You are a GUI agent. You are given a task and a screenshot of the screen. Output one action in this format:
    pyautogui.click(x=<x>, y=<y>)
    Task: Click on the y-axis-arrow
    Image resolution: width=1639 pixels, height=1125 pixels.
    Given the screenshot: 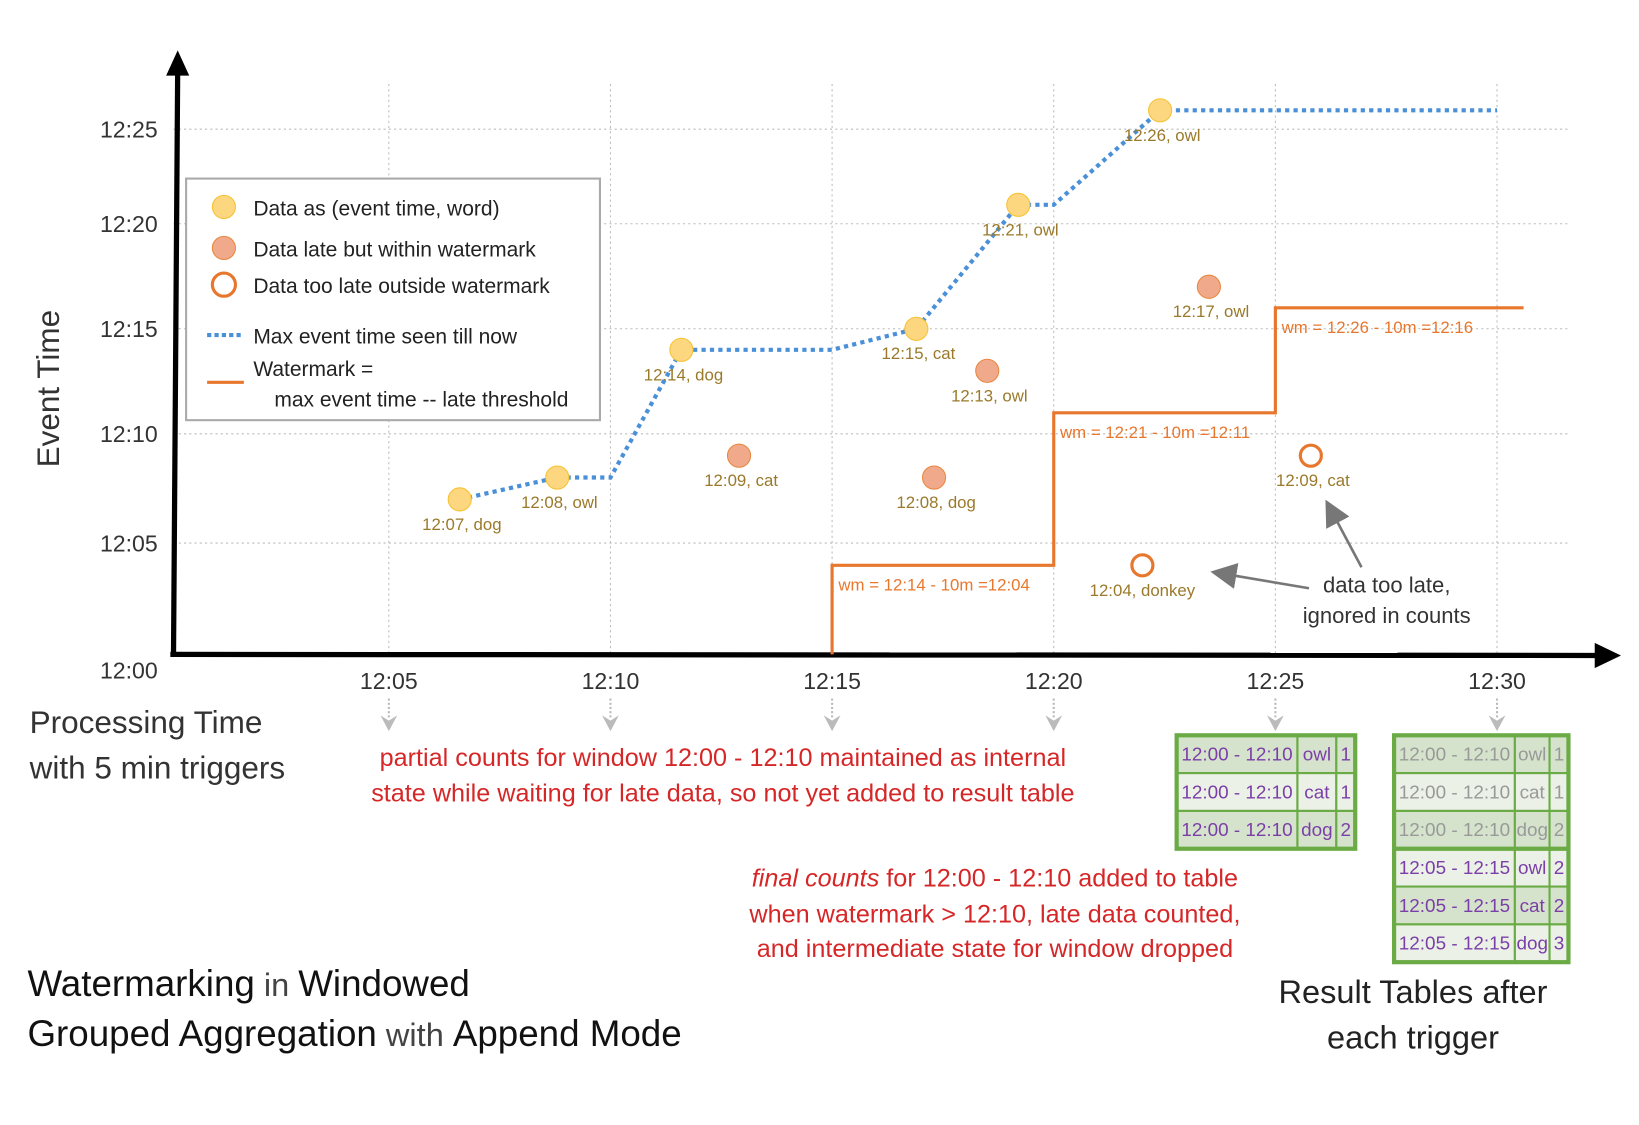 What is the action you would take?
    pyautogui.click(x=178, y=63)
    